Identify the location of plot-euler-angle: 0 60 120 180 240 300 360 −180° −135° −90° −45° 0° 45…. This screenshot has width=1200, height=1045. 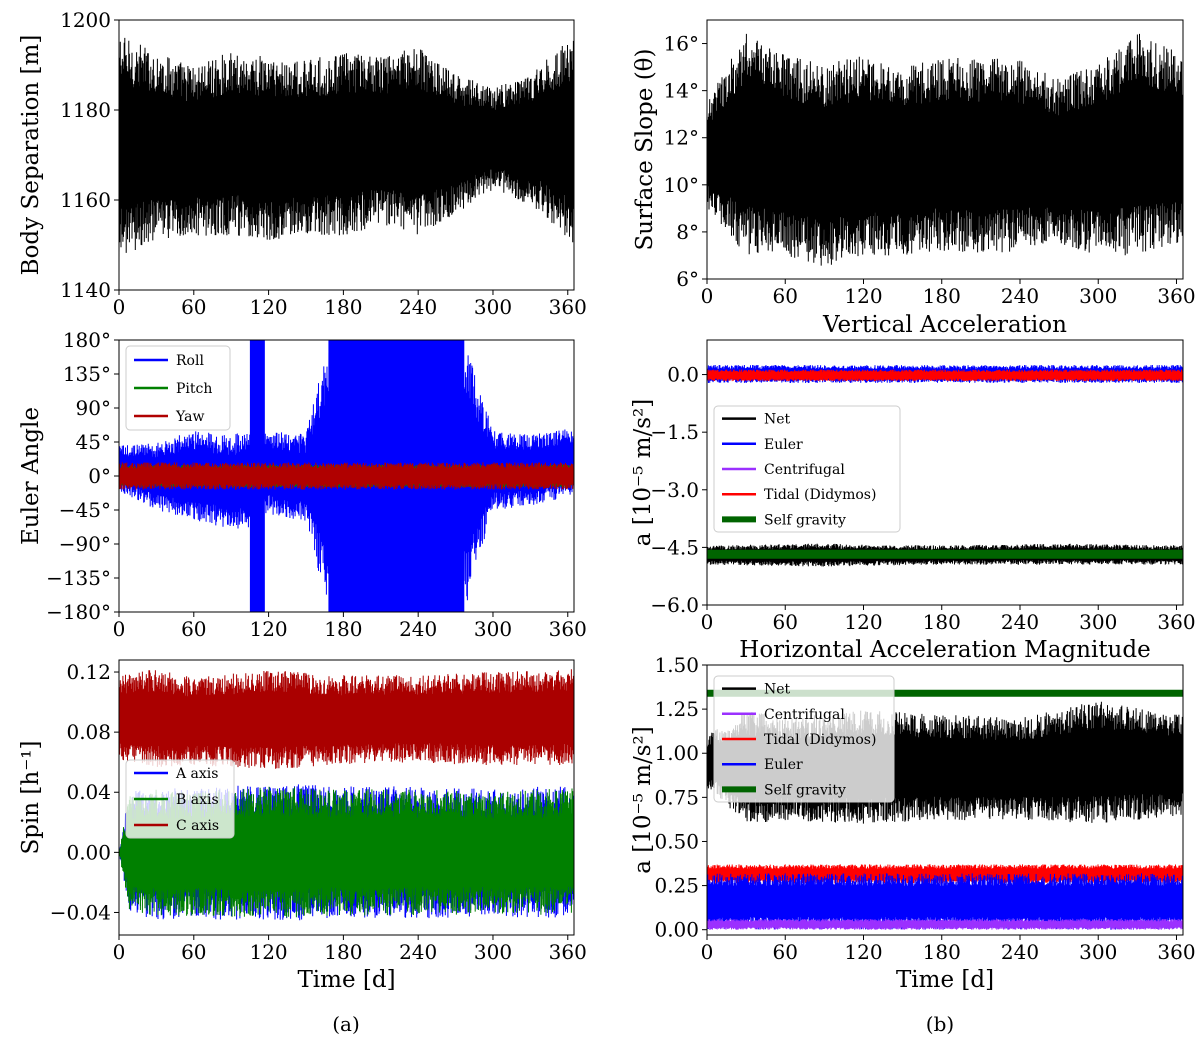
(302, 484).